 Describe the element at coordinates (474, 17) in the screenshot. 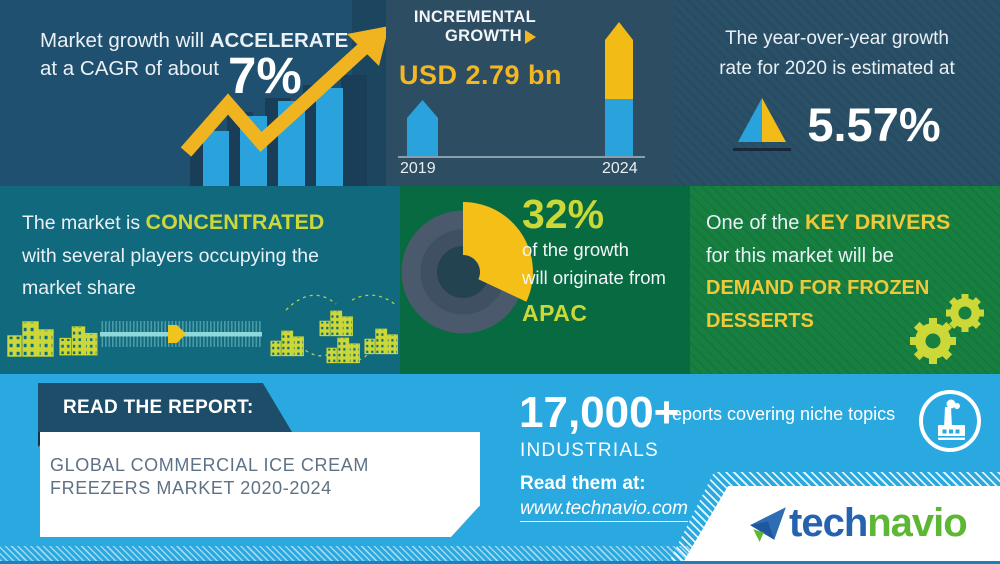

I see `incremental-label-line1: INCREMENTAL` at that location.